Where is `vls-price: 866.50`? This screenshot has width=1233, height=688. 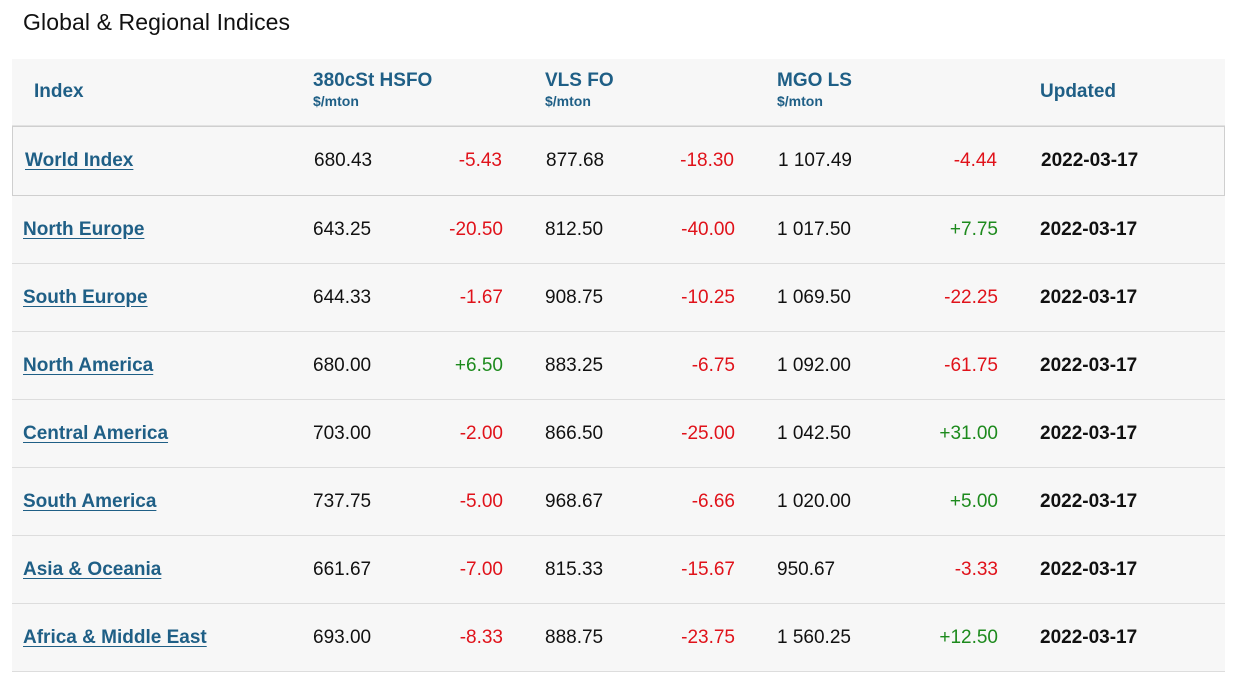
vls-price: 866.50 is located at coordinates (574, 433).